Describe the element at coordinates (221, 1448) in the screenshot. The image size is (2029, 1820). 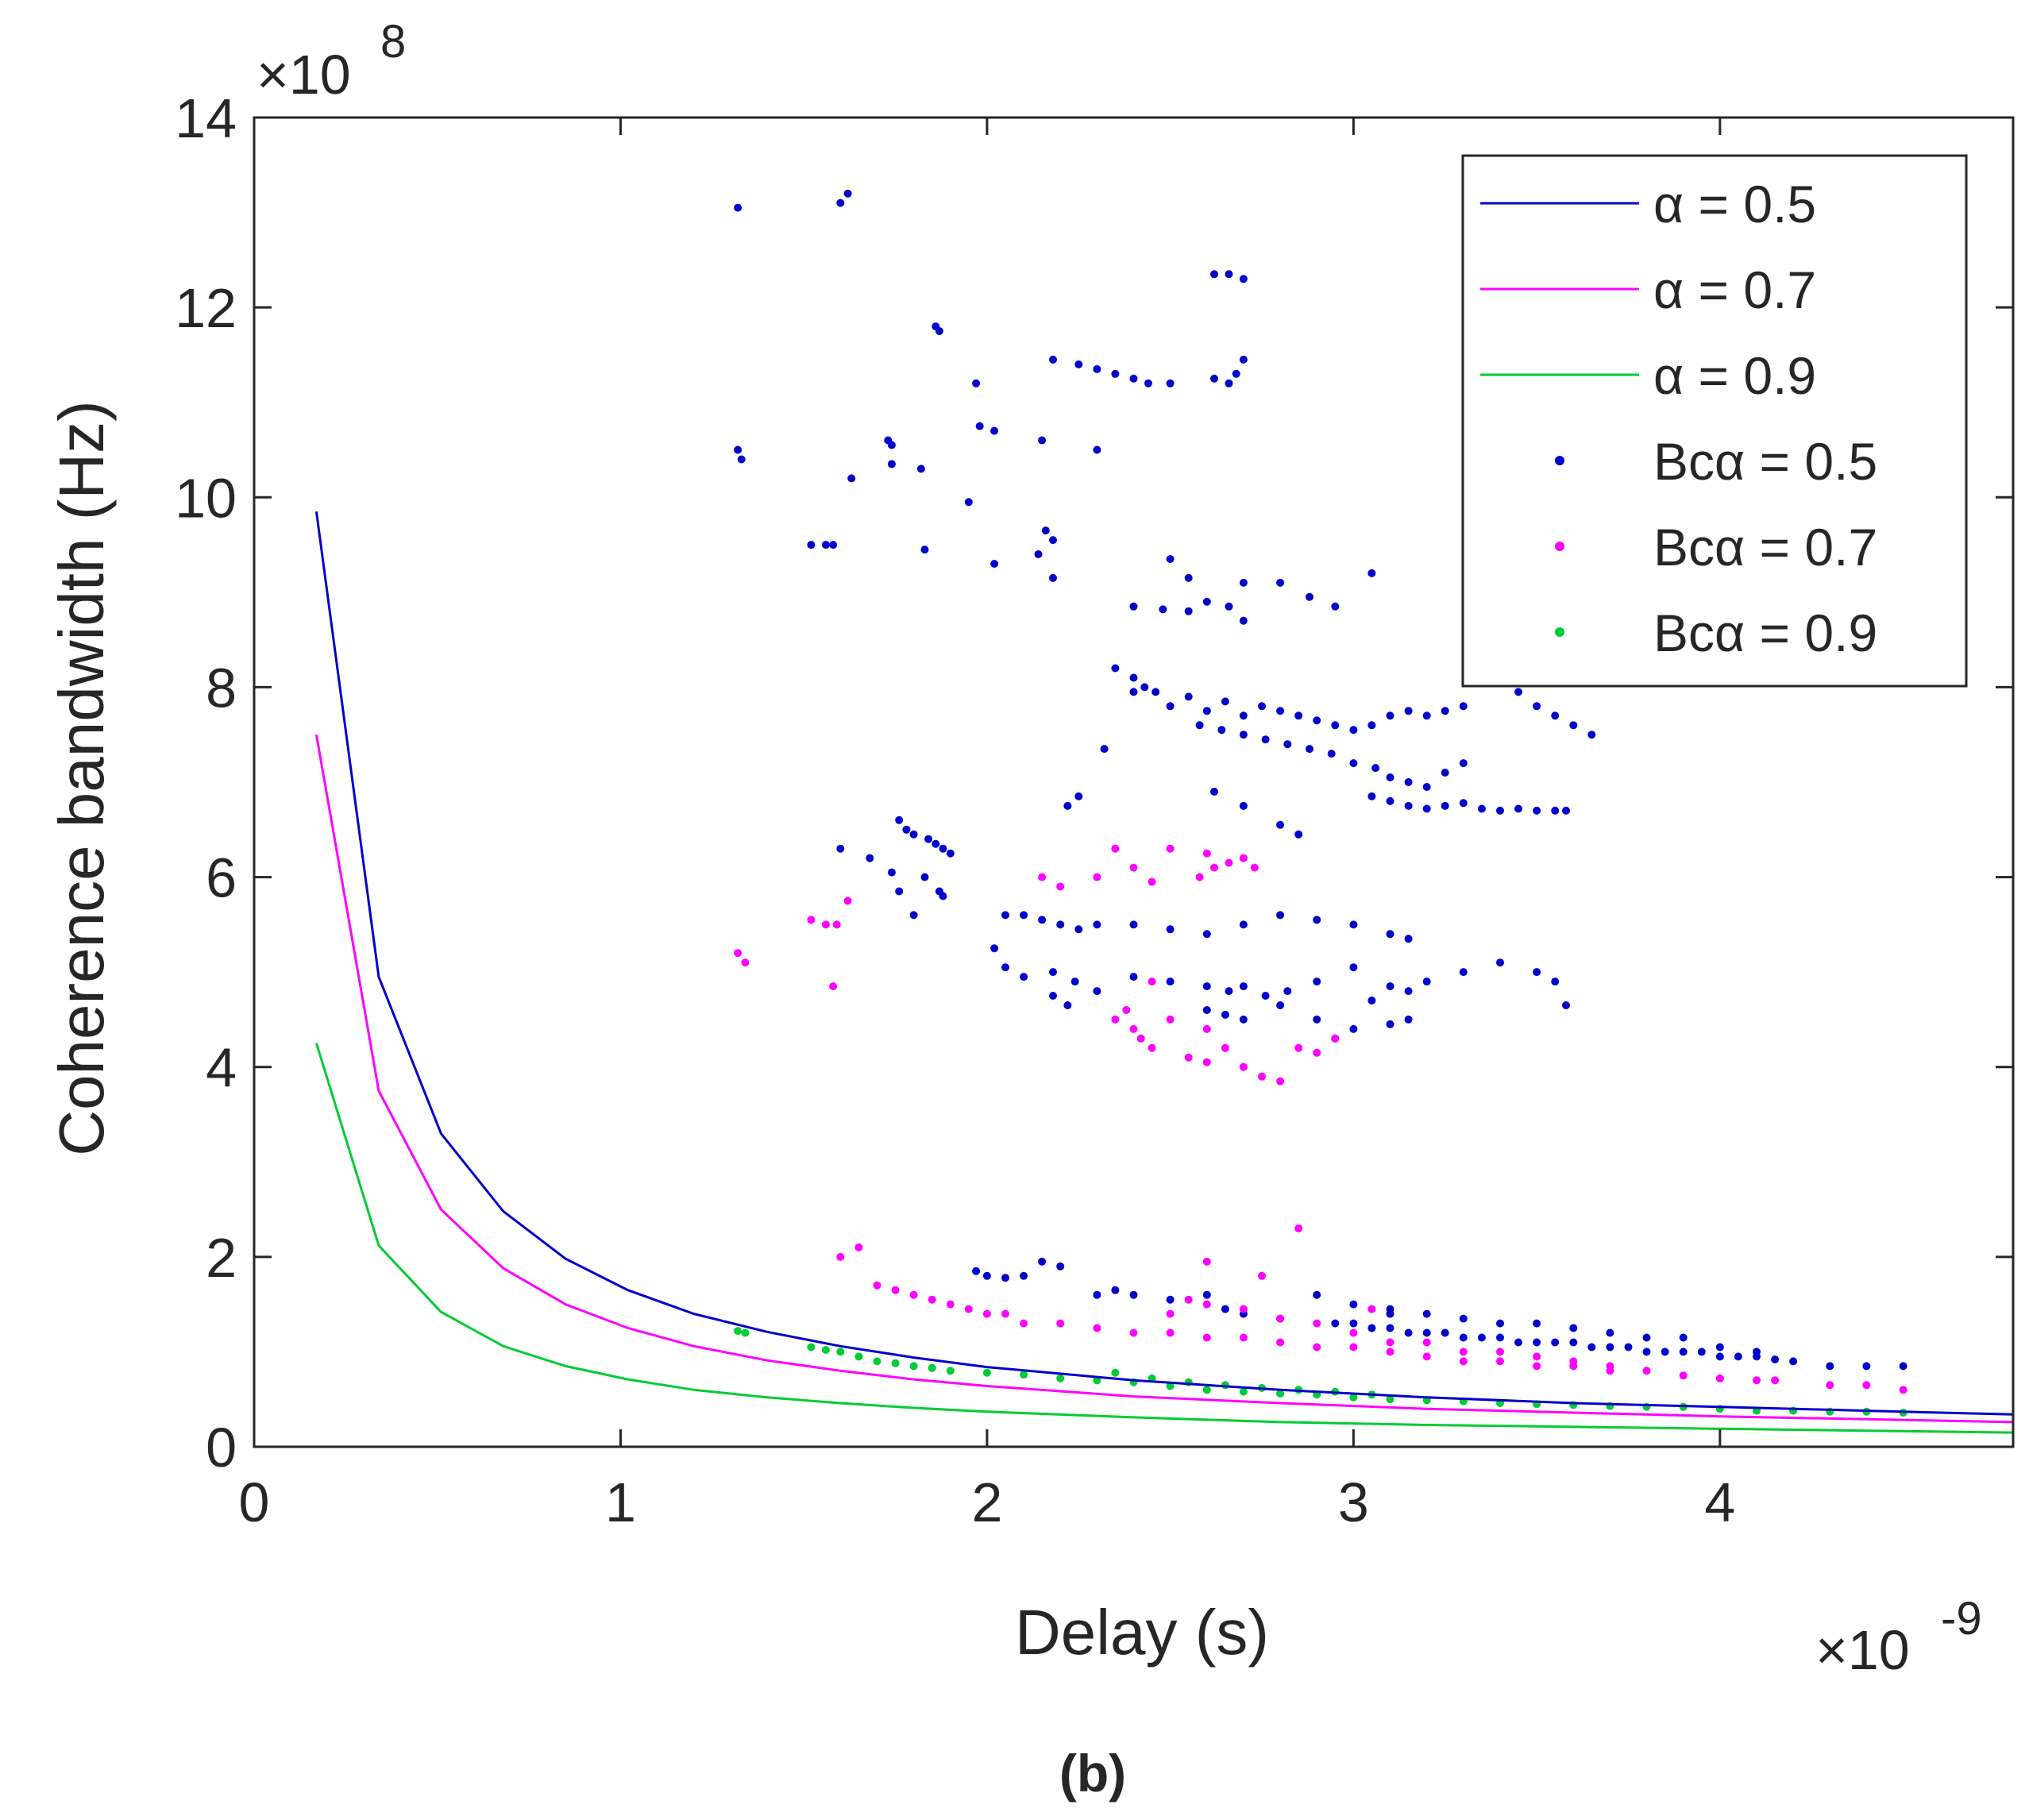
I see `y-tick-label: 0` at that location.